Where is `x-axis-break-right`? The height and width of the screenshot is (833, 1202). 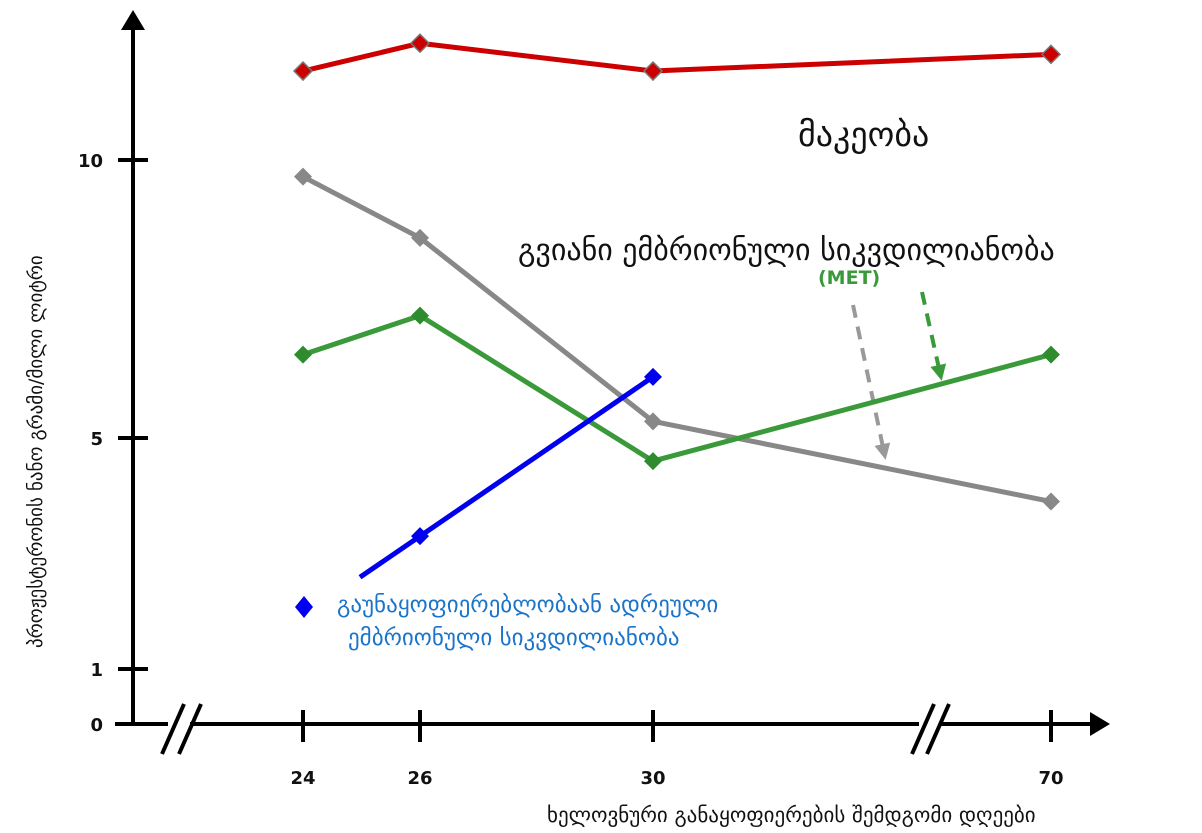 x-axis-break-right is located at coordinates (930, 729).